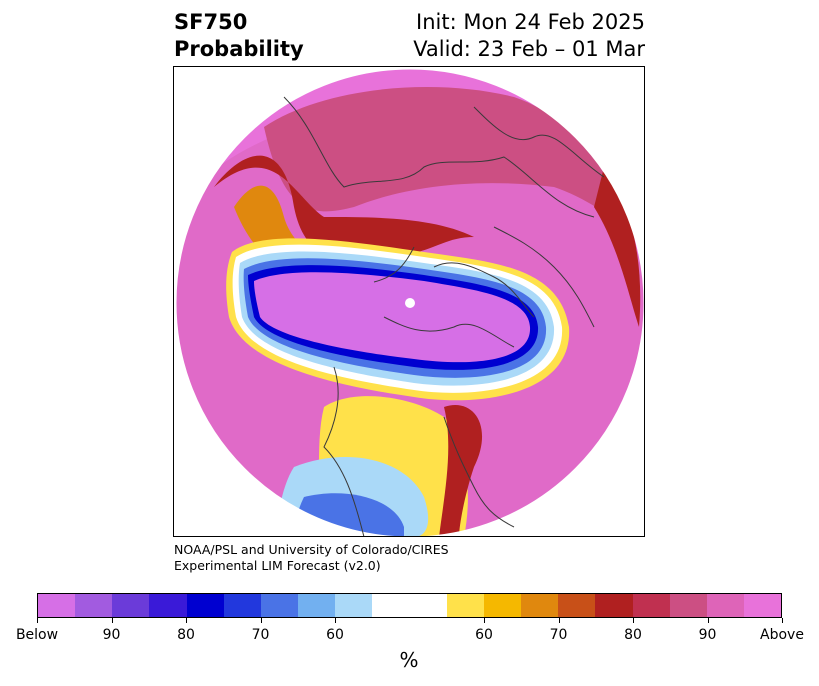 This screenshot has width=819, height=686. I want to click on colorbar-unit: %, so click(409, 660).